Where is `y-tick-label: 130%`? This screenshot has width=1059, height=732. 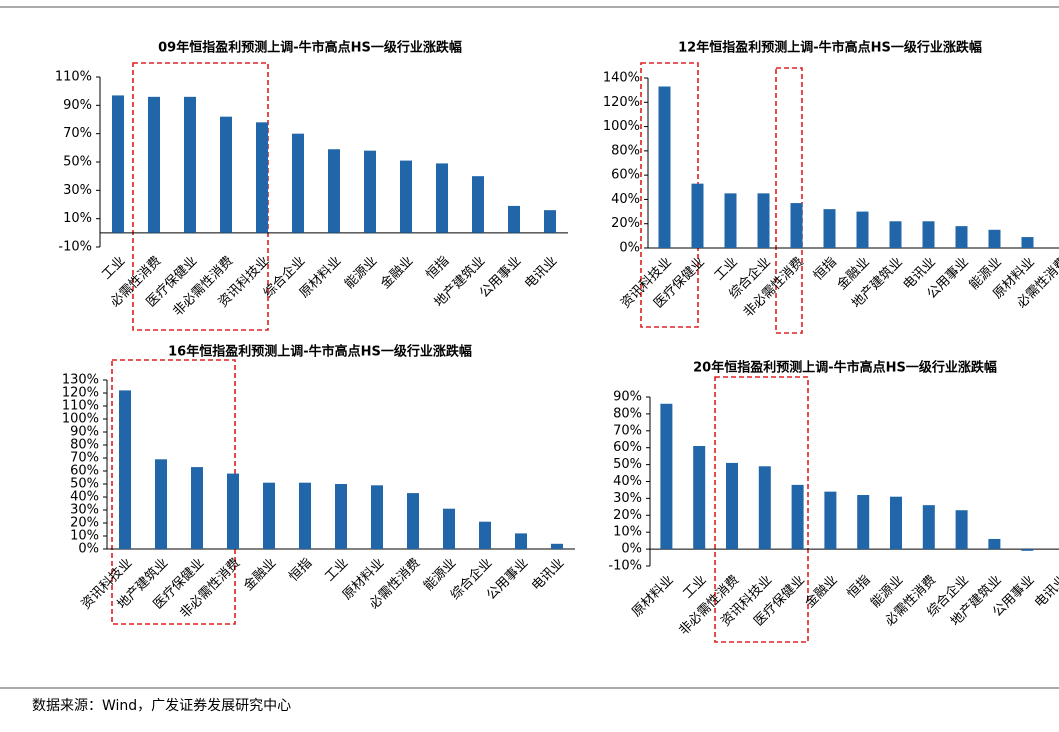 y-tick-label: 130% is located at coordinates (80, 380).